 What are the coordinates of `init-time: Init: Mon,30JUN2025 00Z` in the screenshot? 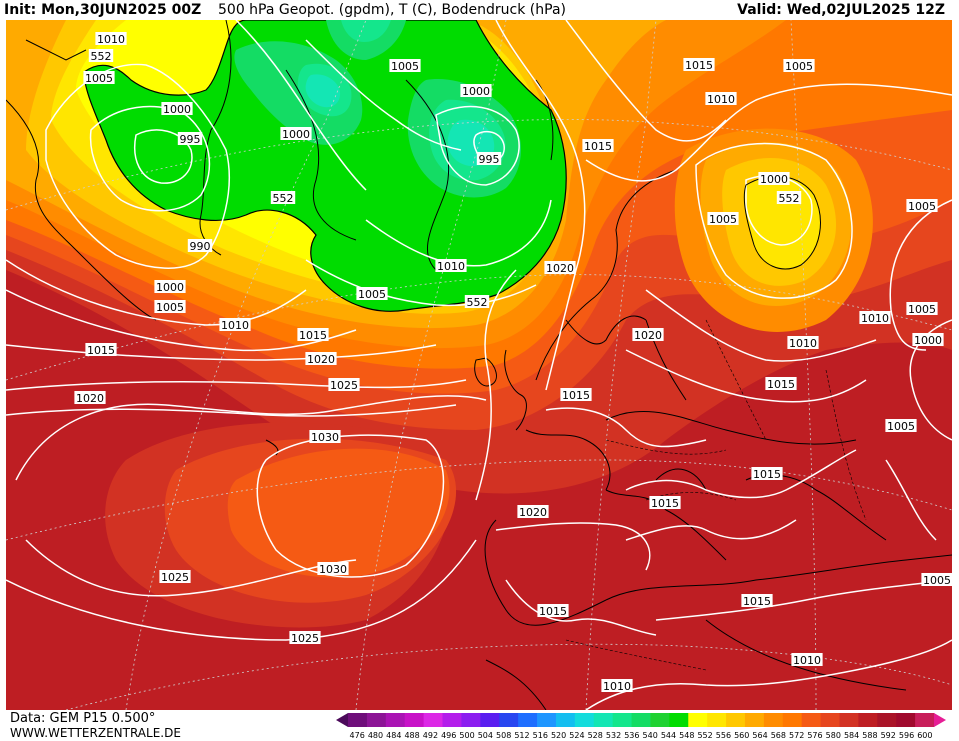 It's located at (103, 10).